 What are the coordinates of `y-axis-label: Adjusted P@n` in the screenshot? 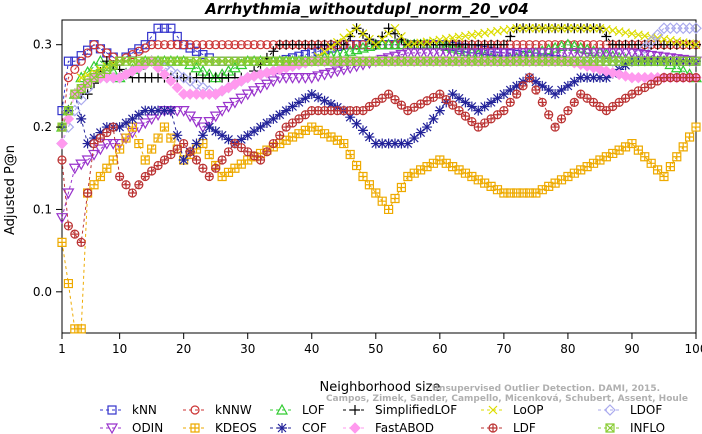 It's located at (10, 190).